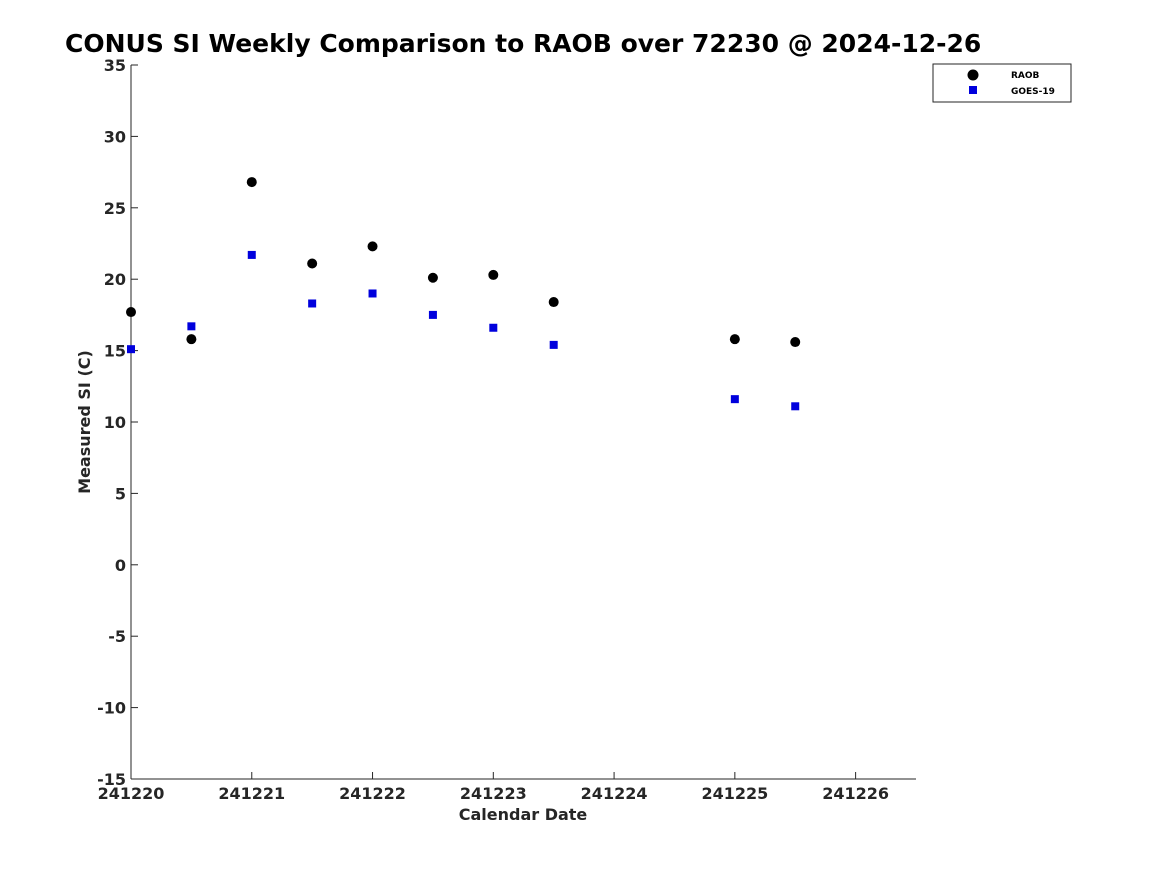  What do you see at coordinates (115, 279) in the screenshot?
I see `y-tick-label: 20` at bounding box center [115, 279].